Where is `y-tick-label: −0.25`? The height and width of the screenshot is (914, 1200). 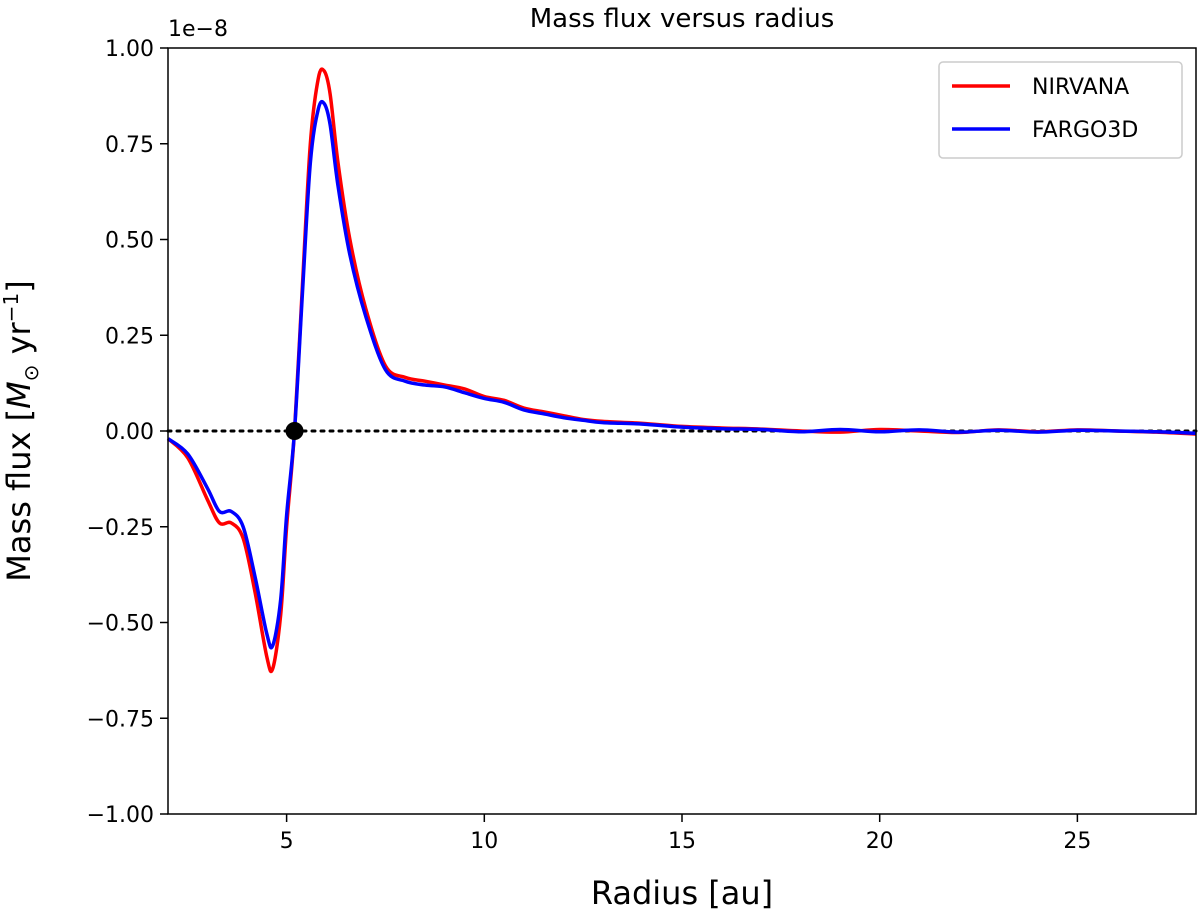
y-tick-label: −0.25 is located at coordinates (120, 528).